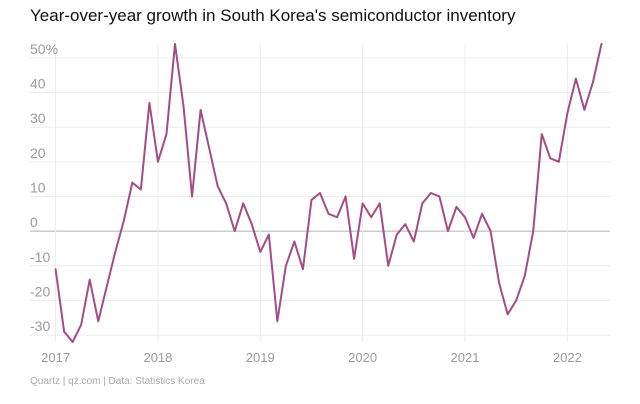 This screenshot has width=640, height=404. Describe the element at coordinates (40, 291) in the screenshot. I see `y-tick-label: -20` at that location.